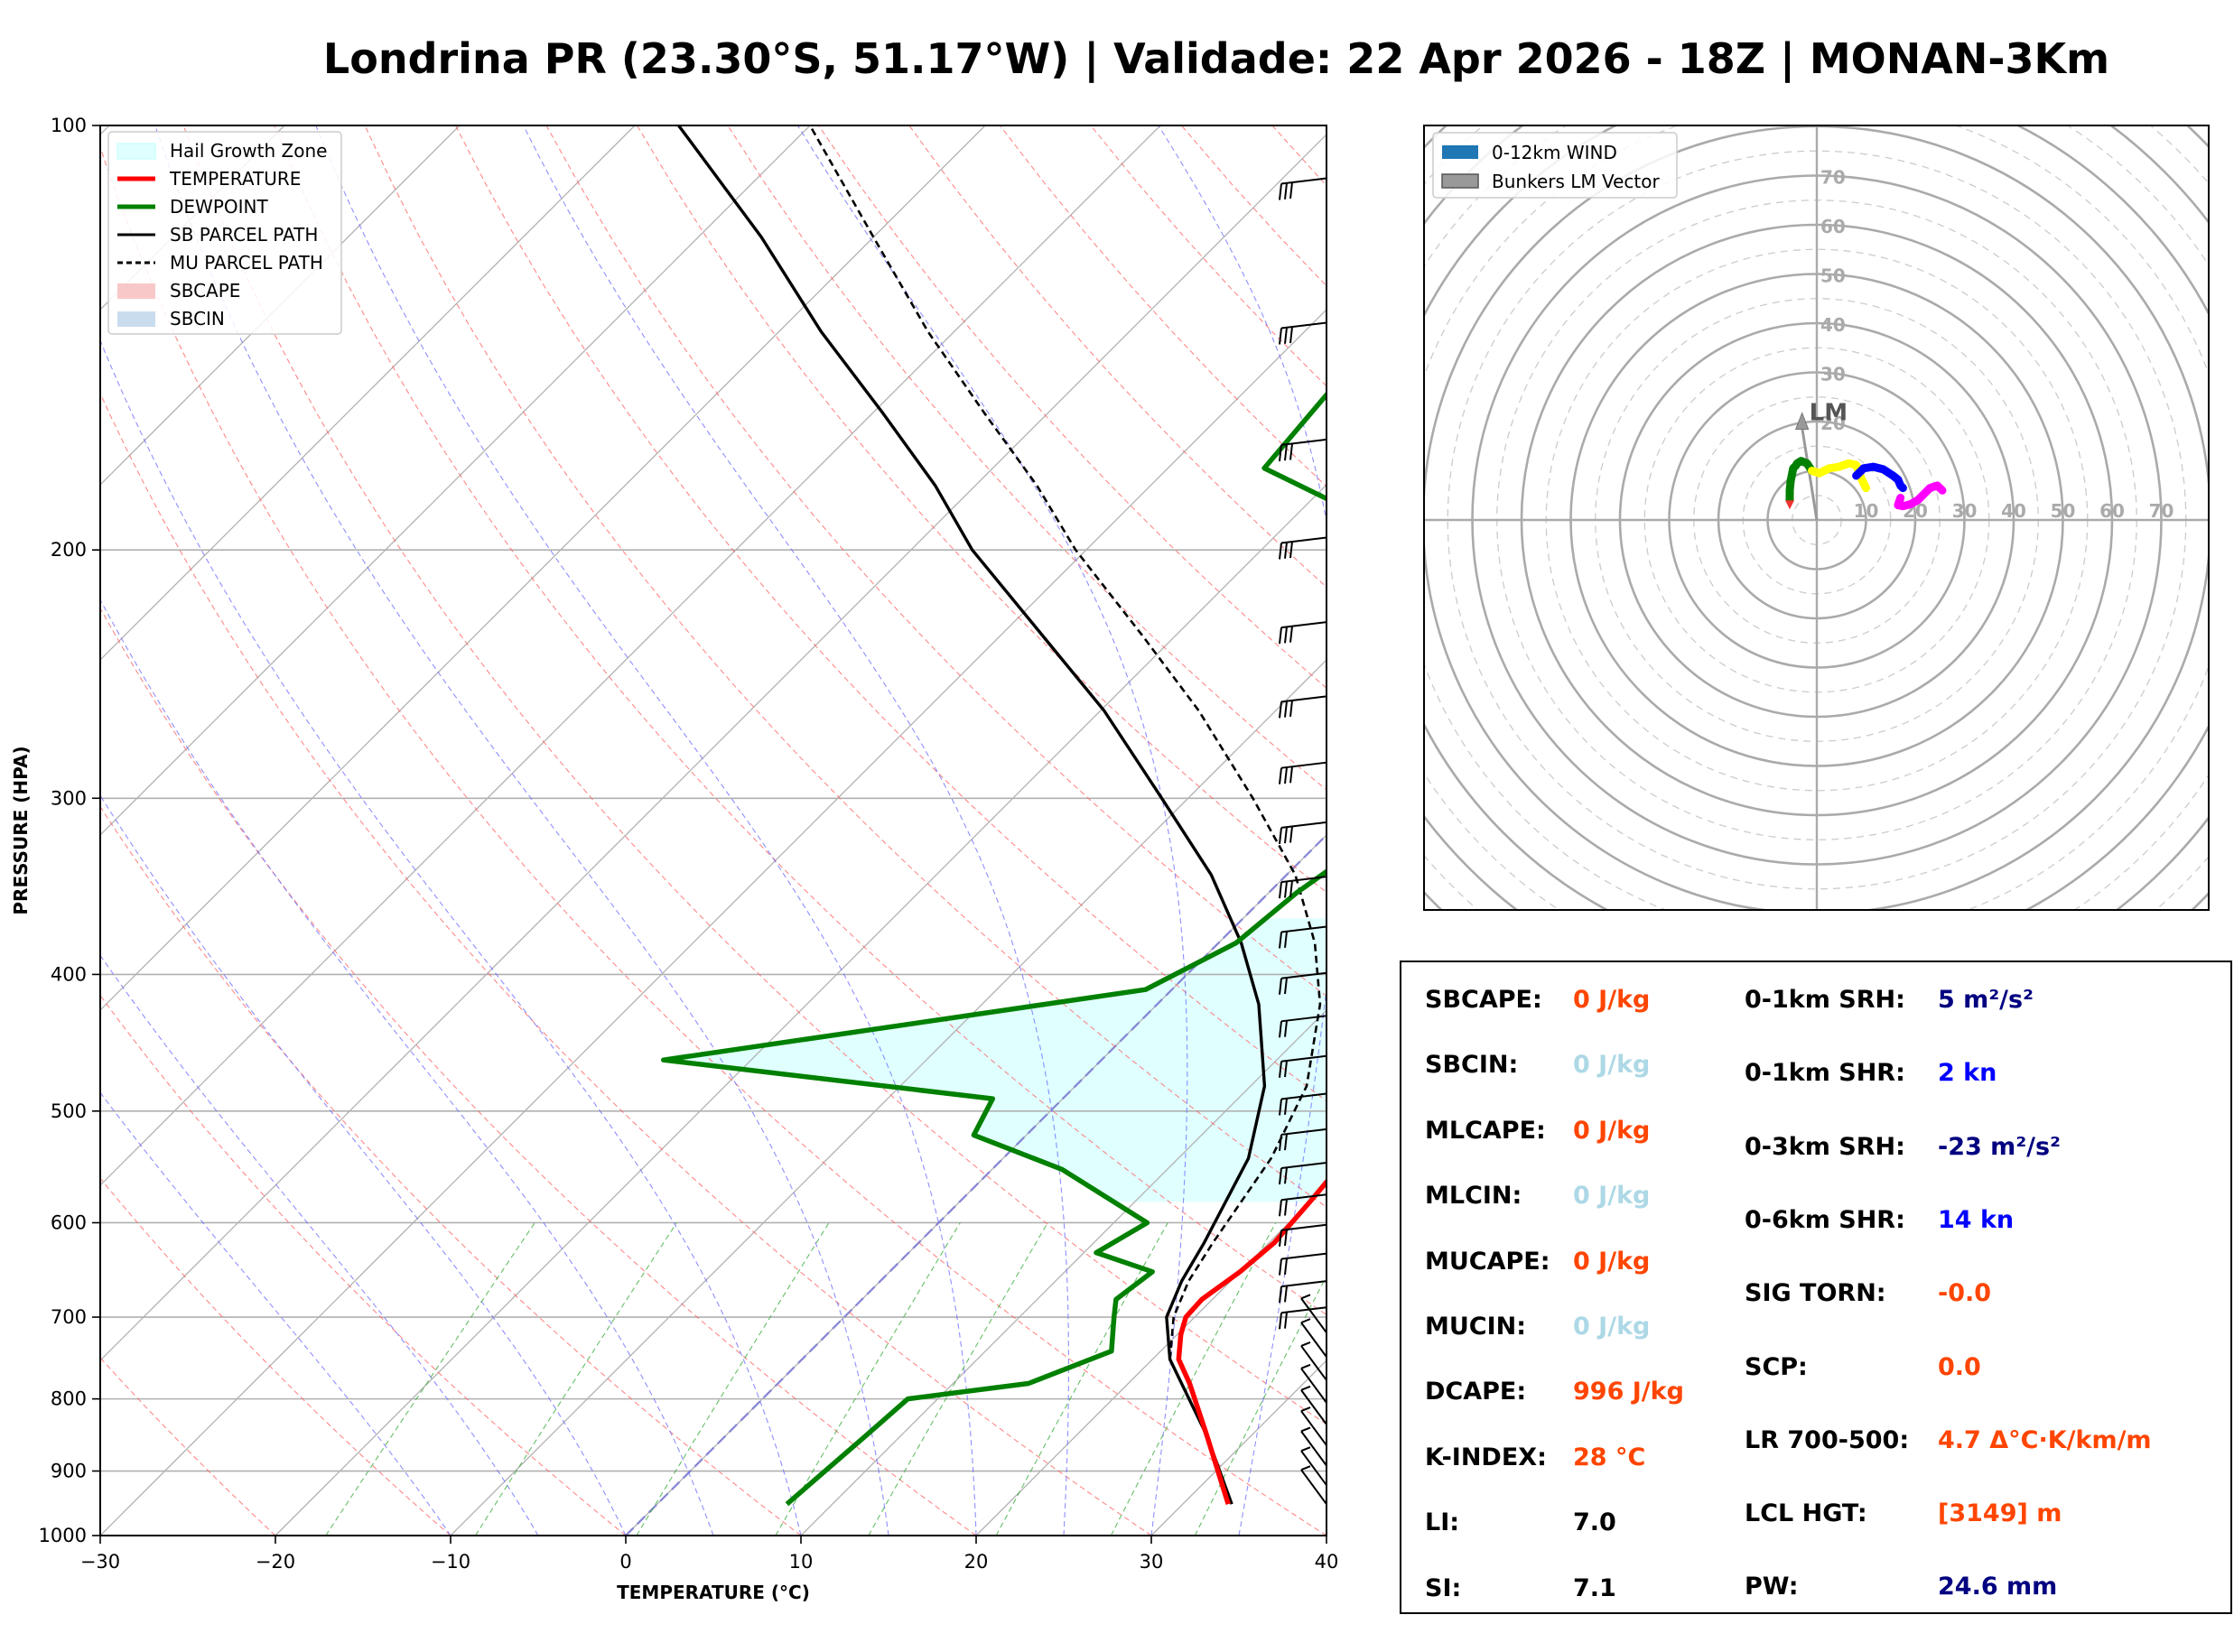 The image size is (2234, 1652). Describe the element at coordinates (1806, 1513) in the screenshot. I see `index-label: LCL HGT:` at that location.